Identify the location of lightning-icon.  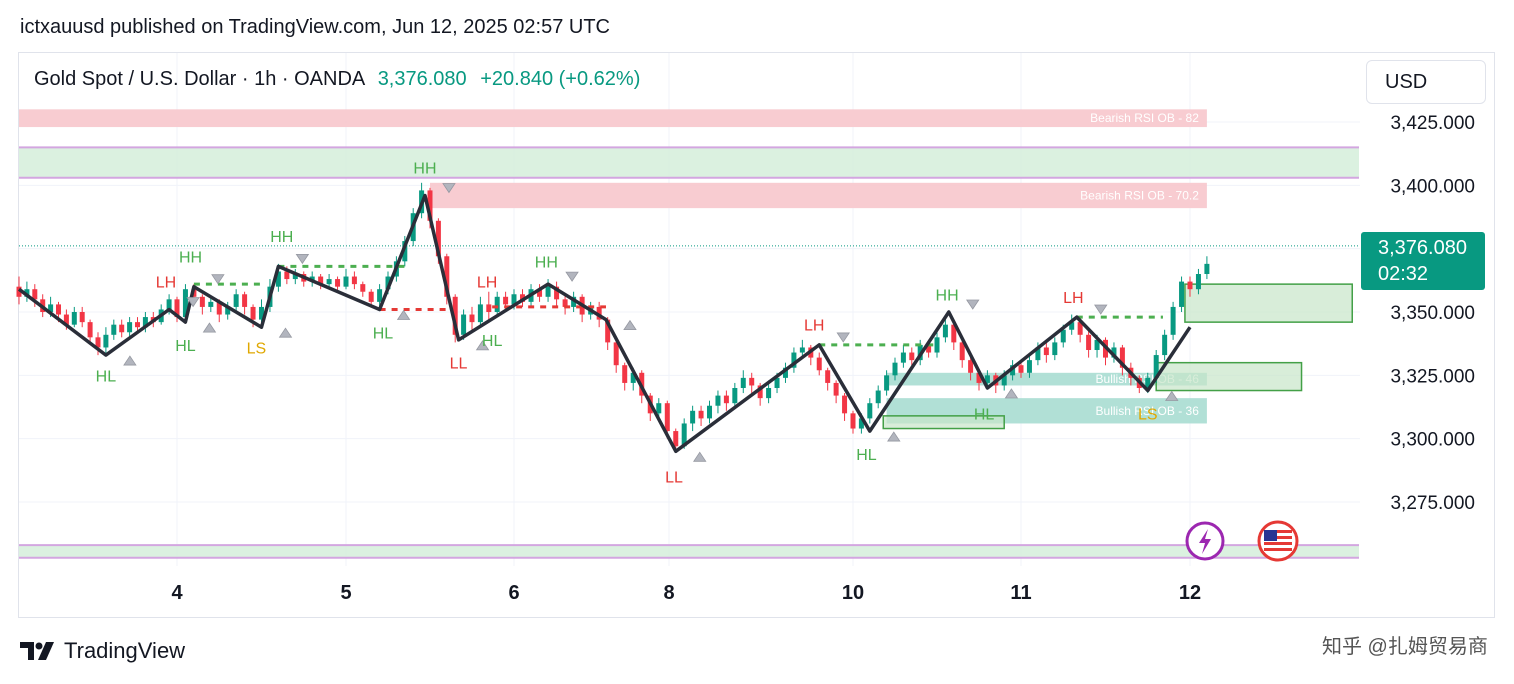
(1205, 541).